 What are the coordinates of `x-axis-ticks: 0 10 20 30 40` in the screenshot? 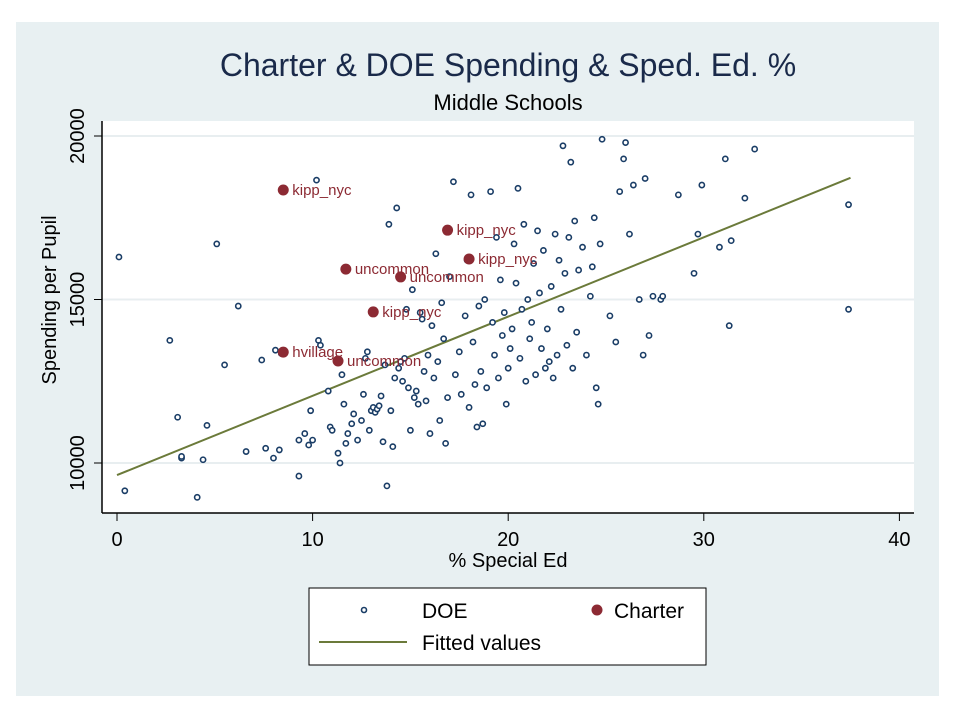 It's located at (511, 532).